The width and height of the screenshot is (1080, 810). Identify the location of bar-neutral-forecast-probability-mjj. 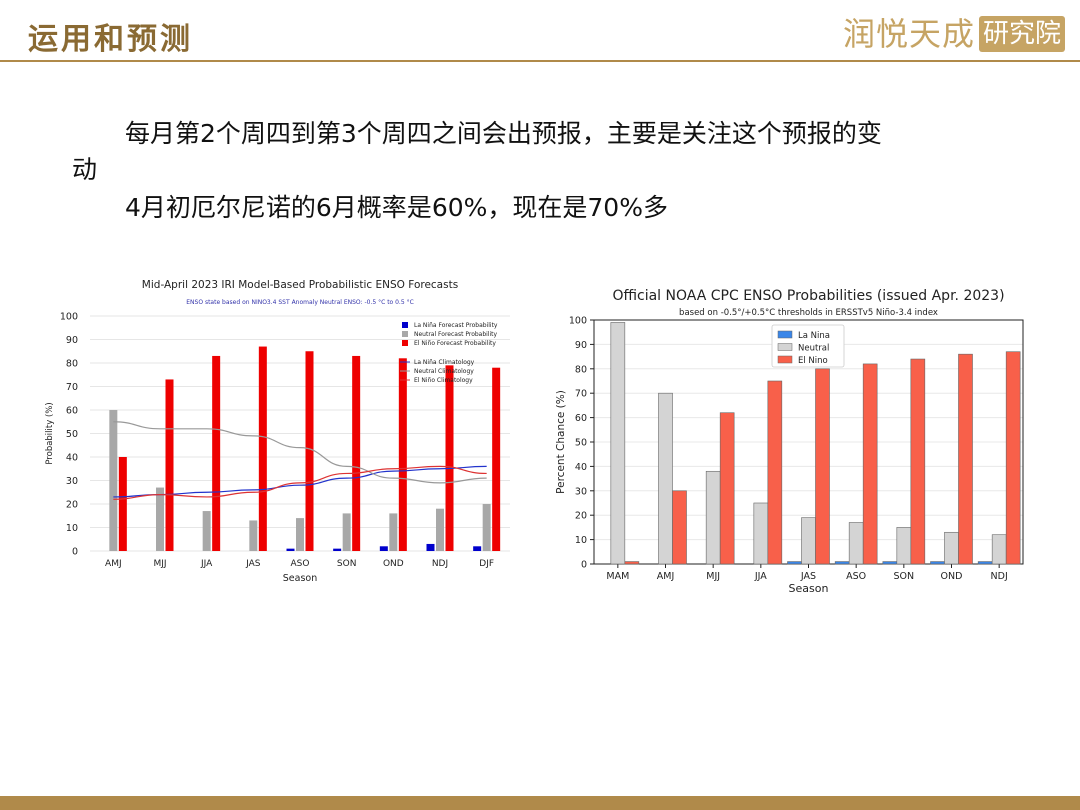
(160, 519).